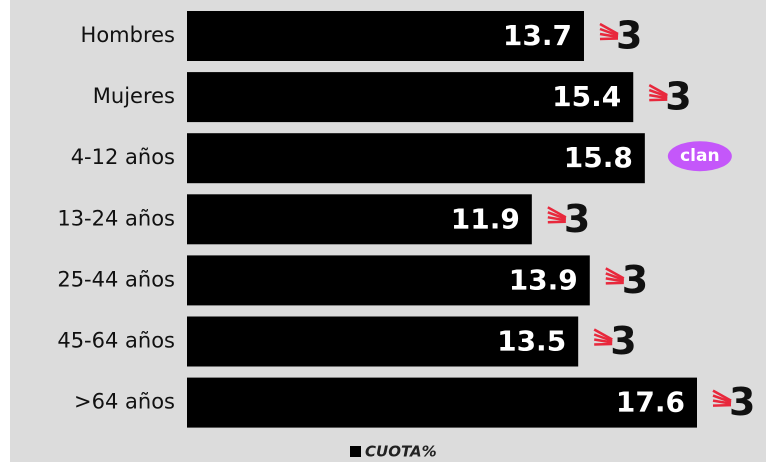  What do you see at coordinates (134, 96) in the screenshot?
I see `category-label: Mujeres` at bounding box center [134, 96].